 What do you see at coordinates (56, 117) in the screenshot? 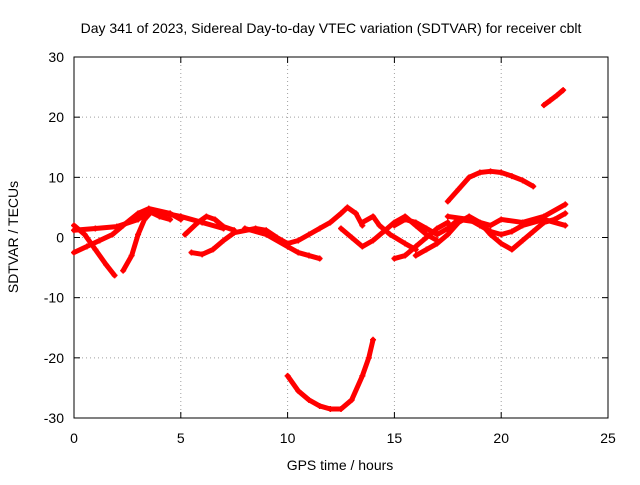
I see `y-tick-label: 20` at bounding box center [56, 117].